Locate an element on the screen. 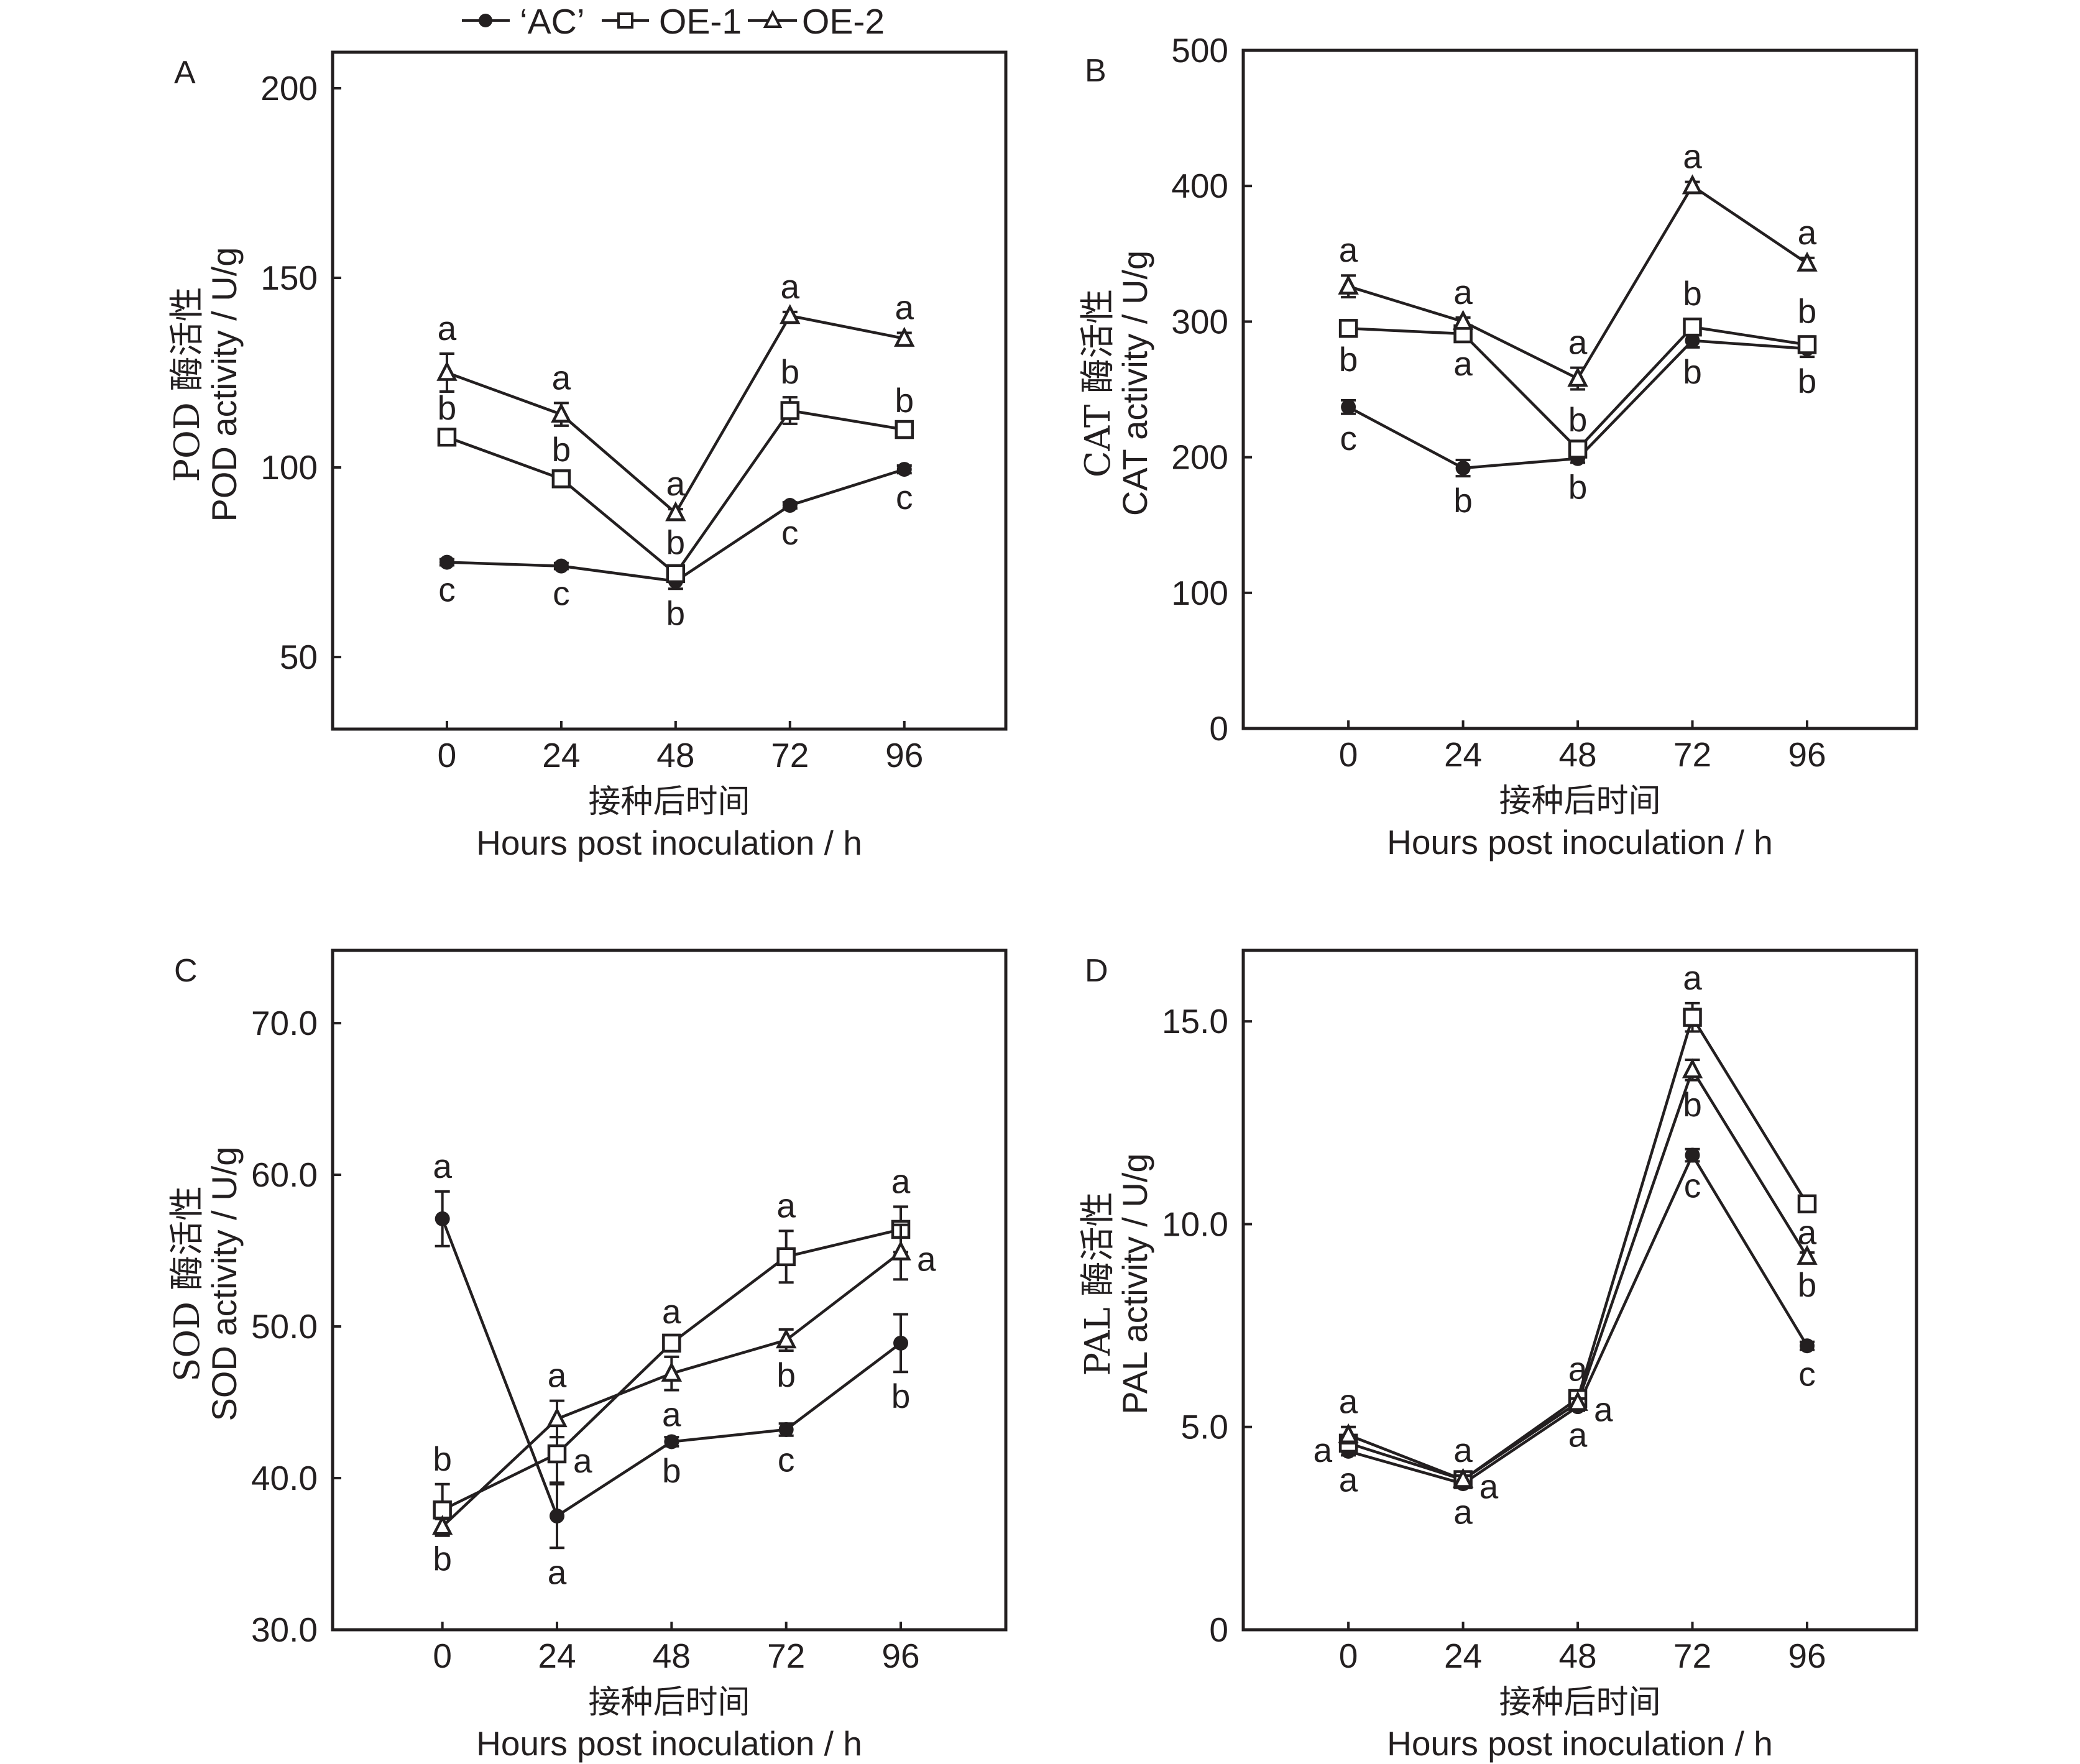  y-tick-label: 400 is located at coordinates (1199, 186).